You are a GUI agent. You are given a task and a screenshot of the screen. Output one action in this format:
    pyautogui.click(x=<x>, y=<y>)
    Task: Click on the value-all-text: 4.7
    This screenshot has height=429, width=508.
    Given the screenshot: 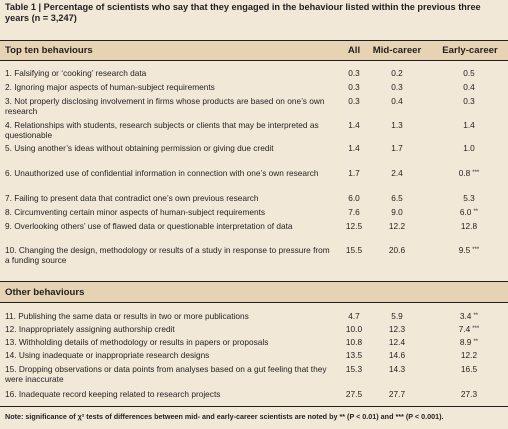 What is the action you would take?
    pyautogui.click(x=354, y=316)
    